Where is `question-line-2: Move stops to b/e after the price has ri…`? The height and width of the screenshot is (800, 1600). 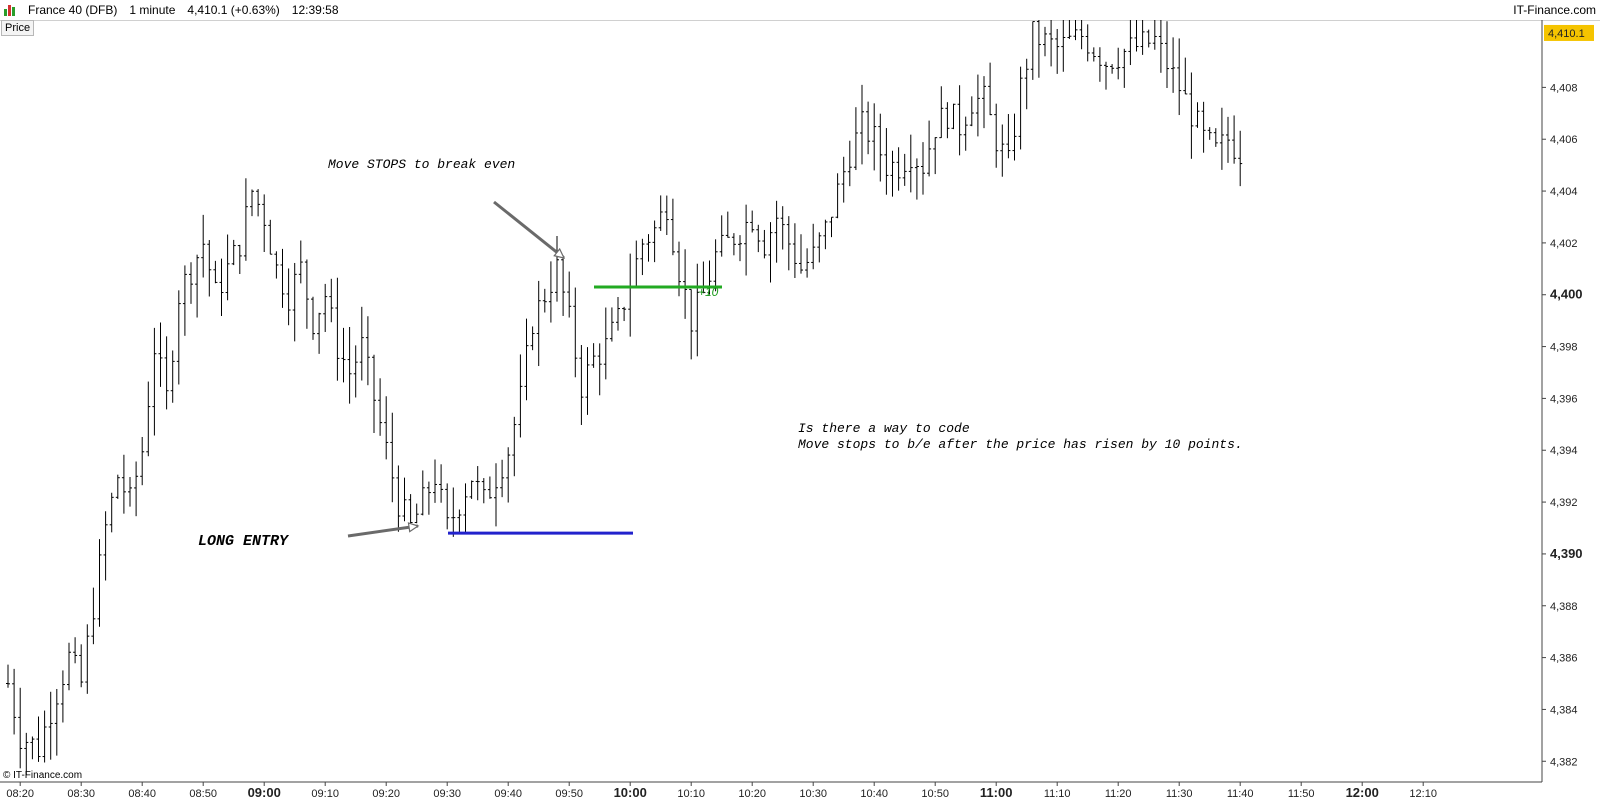 question-line-2: Move stops to b/e after the price has ri… is located at coordinates (1020, 444).